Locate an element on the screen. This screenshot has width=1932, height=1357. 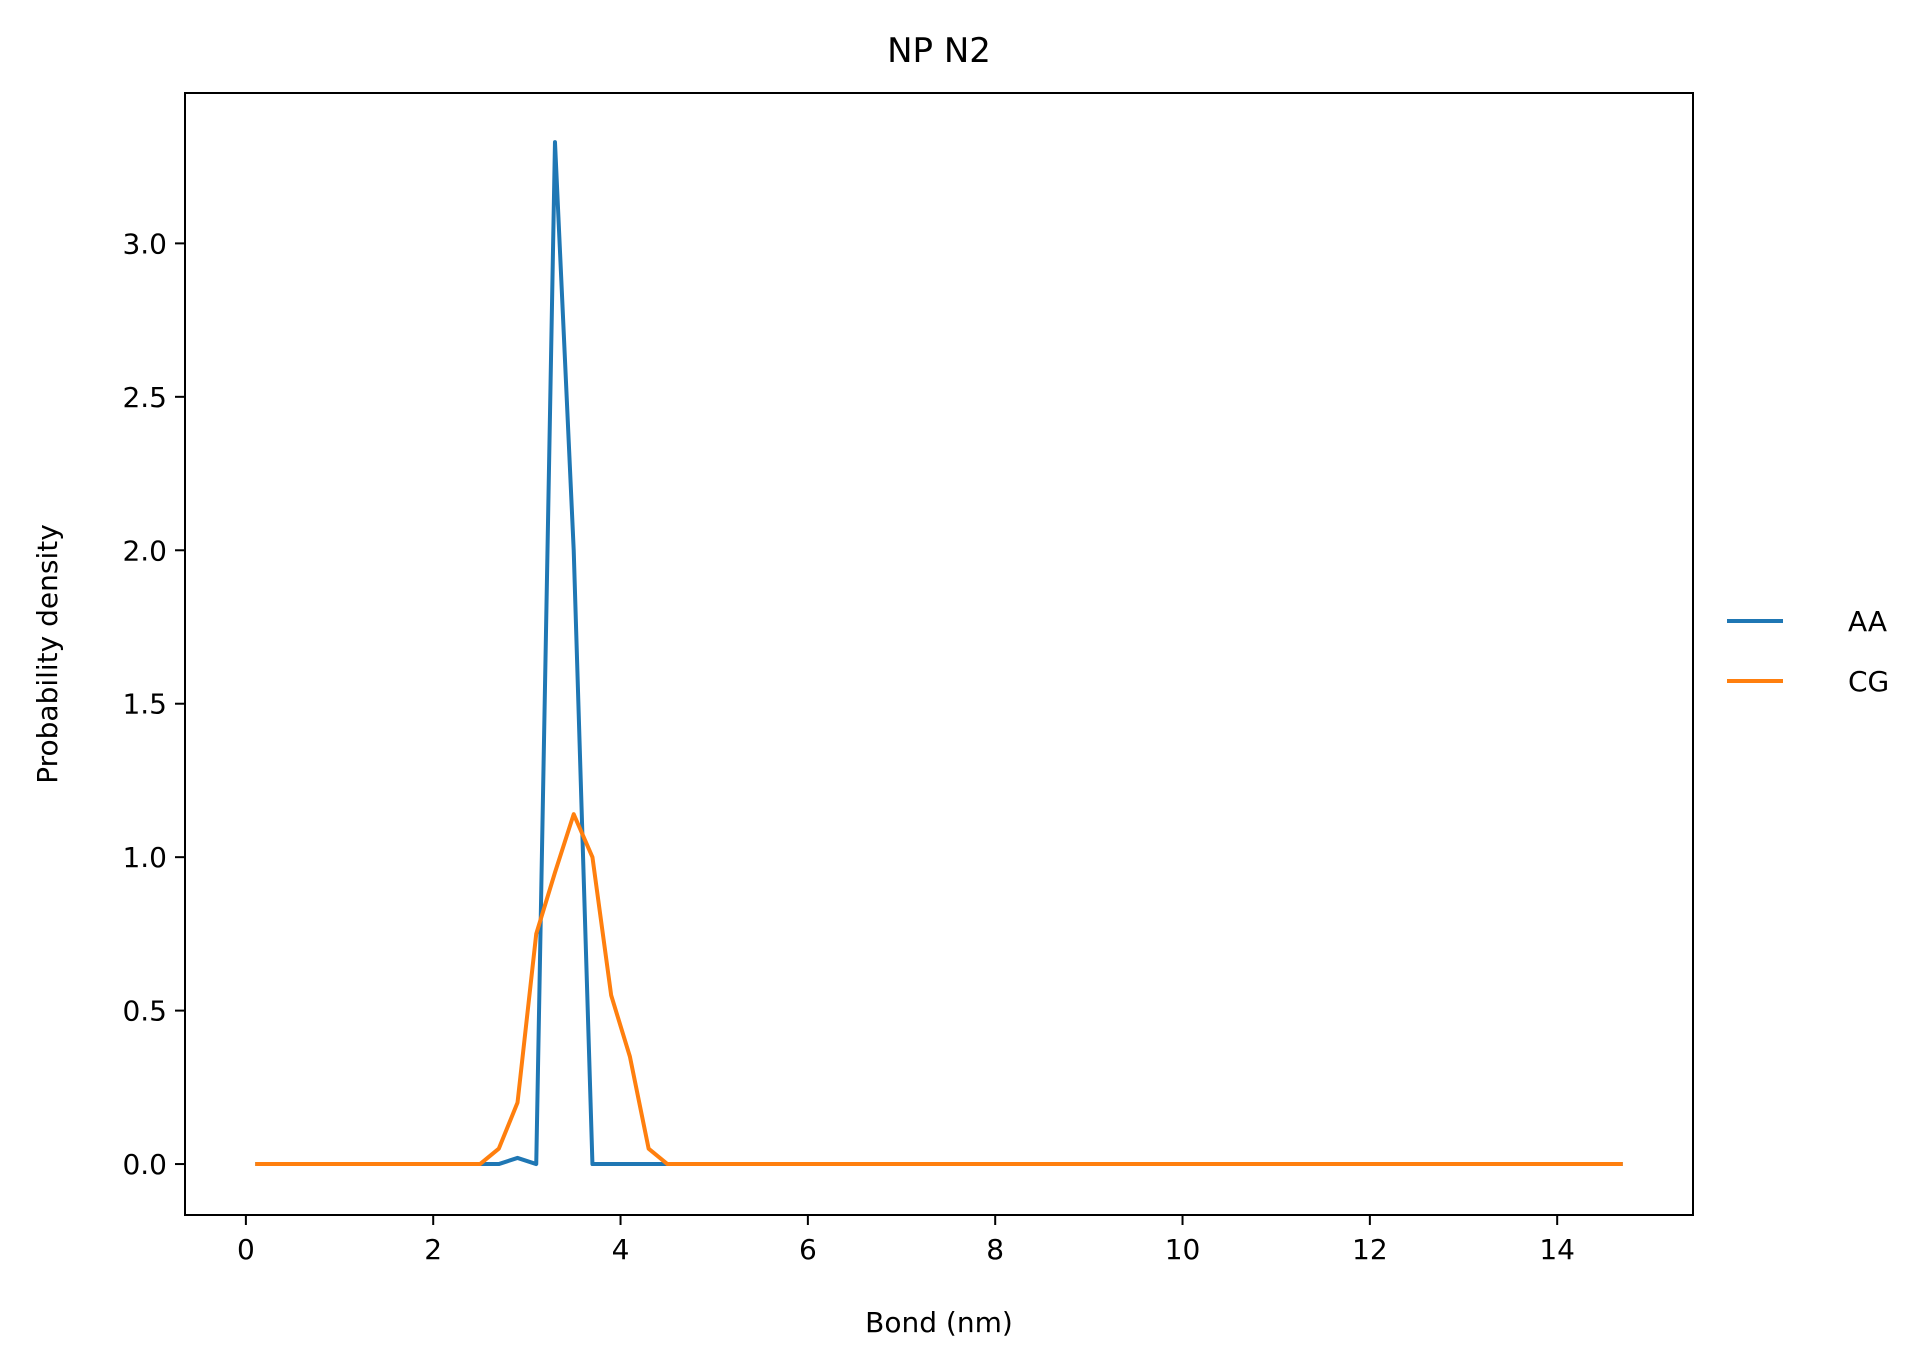
x-axis: 0 2 4 6 8 10 12 14 is located at coordinates (906, 1240).